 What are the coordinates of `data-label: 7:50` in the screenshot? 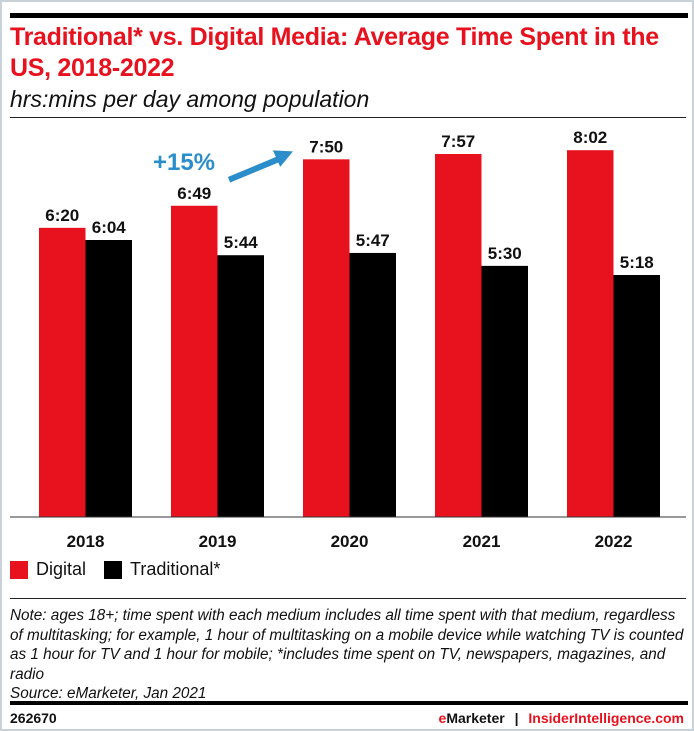 It's located at (326, 146).